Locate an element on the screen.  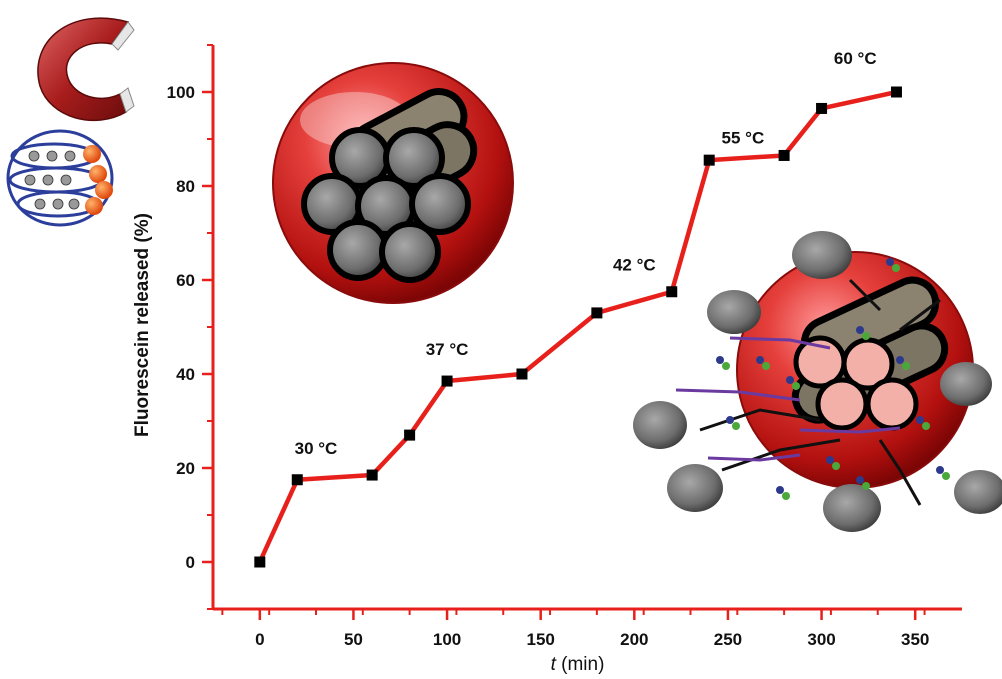
y-tick-label: 100 is located at coordinates (181, 92).